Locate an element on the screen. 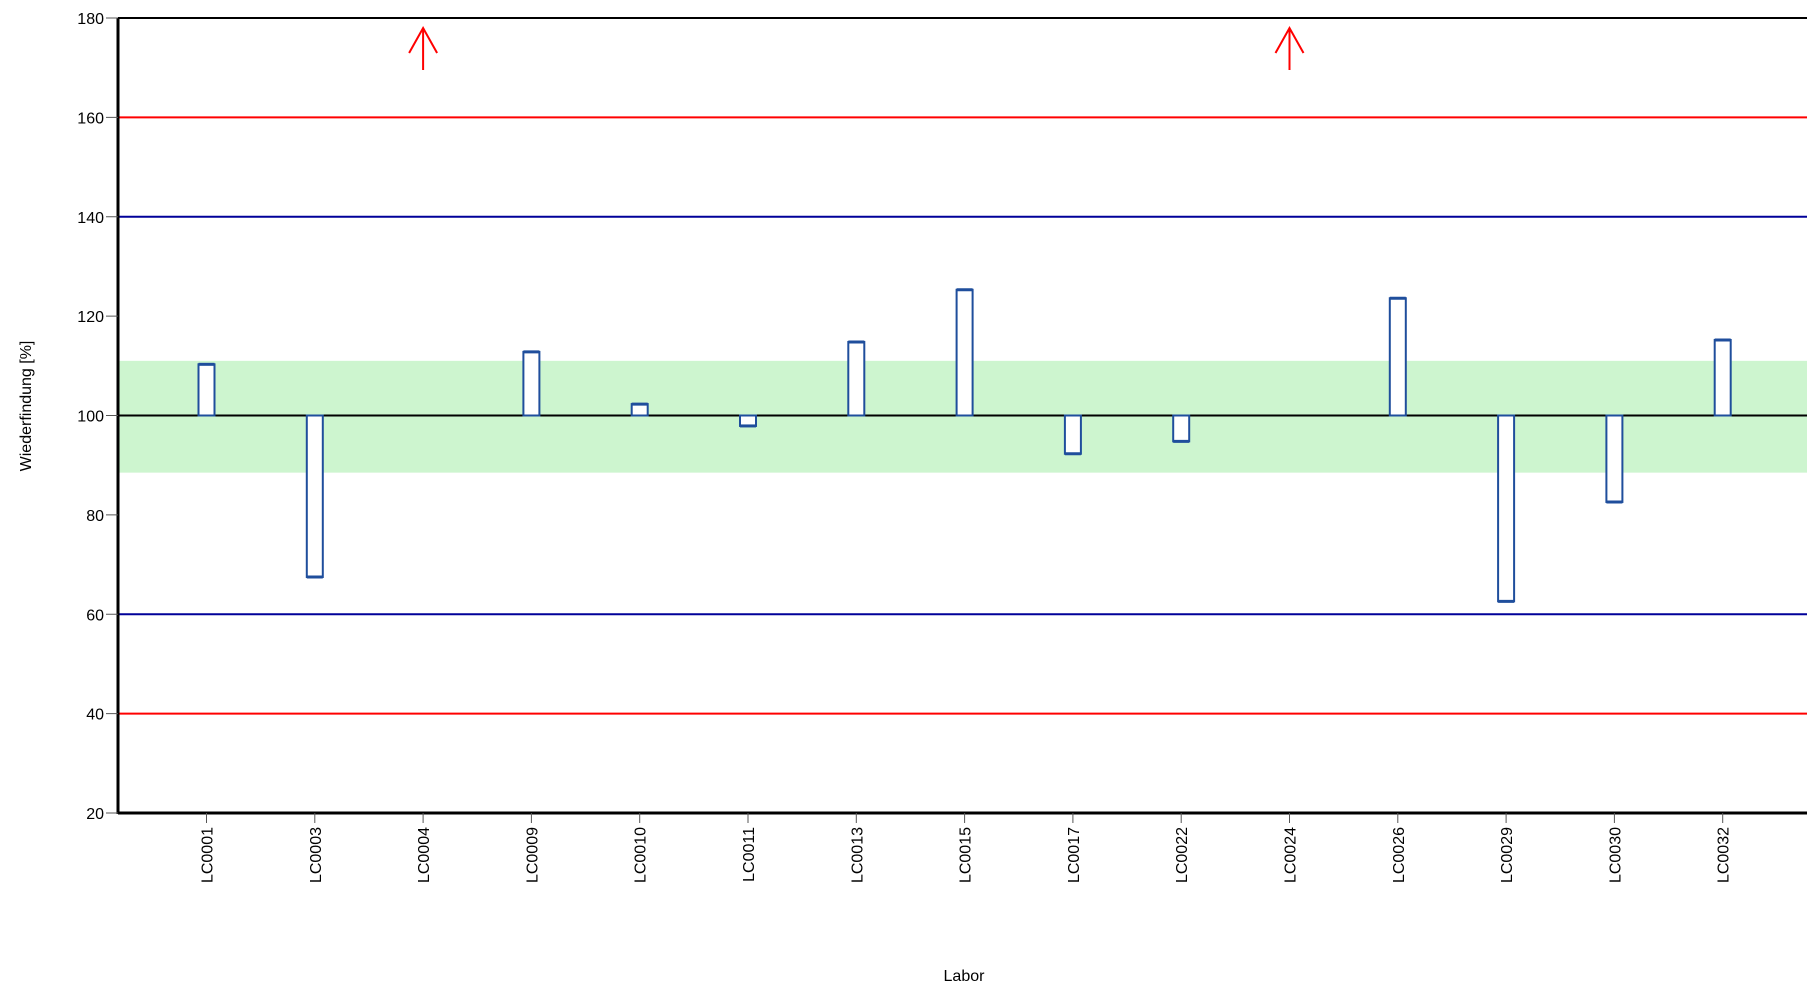 This screenshot has height=987, width=1807. x-tick-label-lc0009: LC0009 is located at coordinates (532, 855).